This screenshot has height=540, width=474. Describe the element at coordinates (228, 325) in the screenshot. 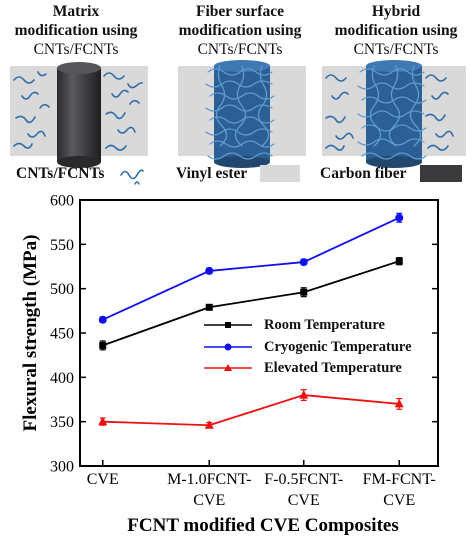

I see `legend-square-marker-icon` at that location.